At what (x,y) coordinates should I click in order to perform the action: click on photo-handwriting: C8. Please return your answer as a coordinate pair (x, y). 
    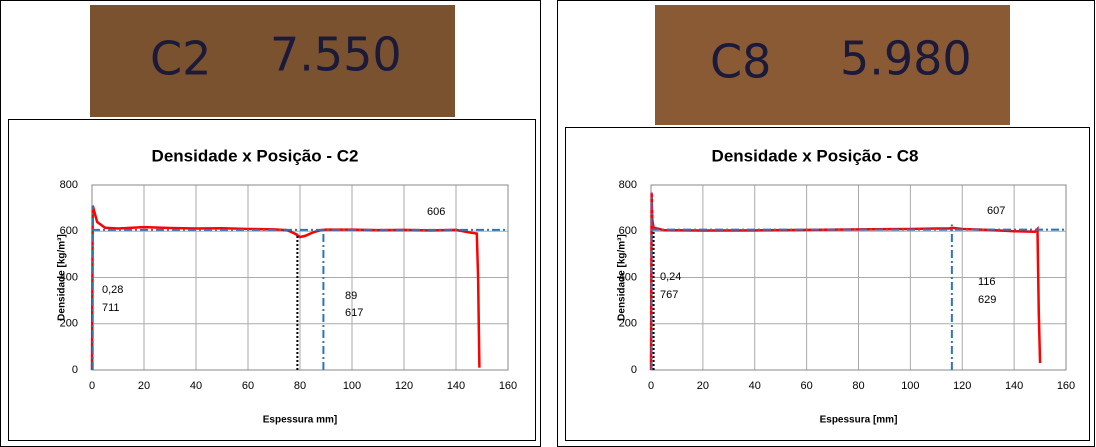
    Looking at the image, I should click on (740, 62).